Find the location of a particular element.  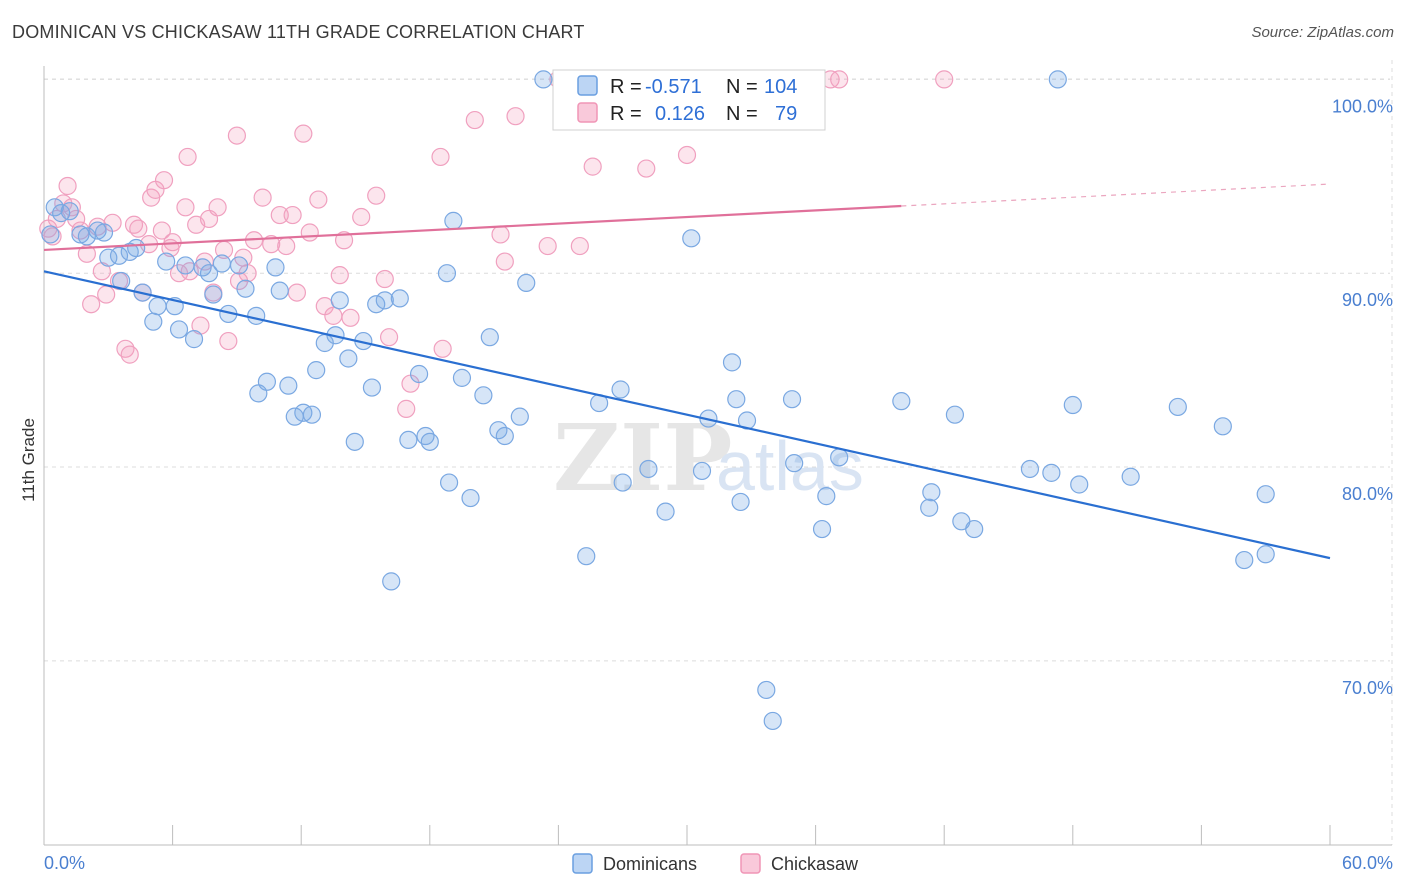

legend-n-label-1: N = is located at coordinates (742, 87).